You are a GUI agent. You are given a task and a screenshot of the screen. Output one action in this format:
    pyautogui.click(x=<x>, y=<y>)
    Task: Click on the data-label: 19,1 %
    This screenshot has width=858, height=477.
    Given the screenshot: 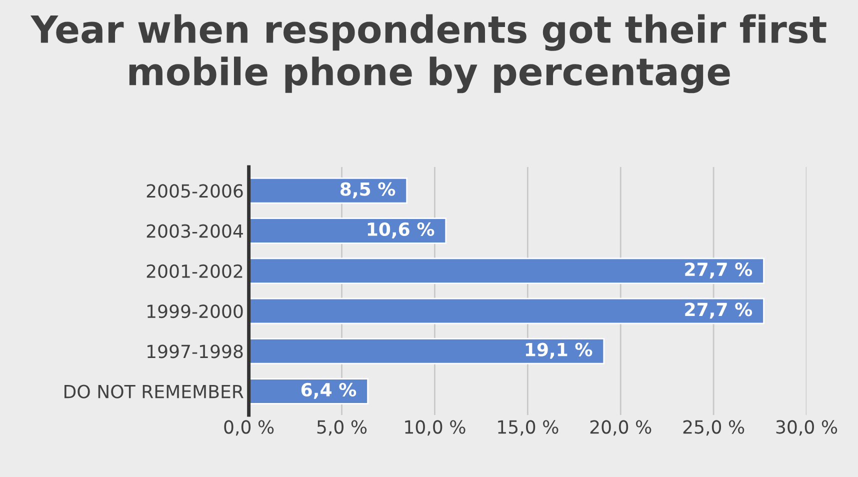 What is the action you would take?
    pyautogui.click(x=559, y=350)
    